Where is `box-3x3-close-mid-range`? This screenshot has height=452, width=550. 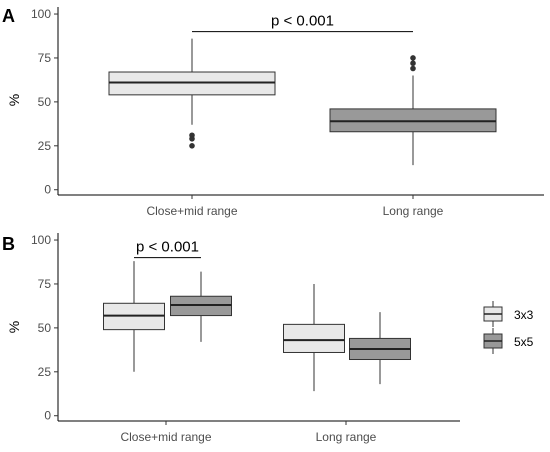 box-3x3-close-mid-range is located at coordinates (134, 316).